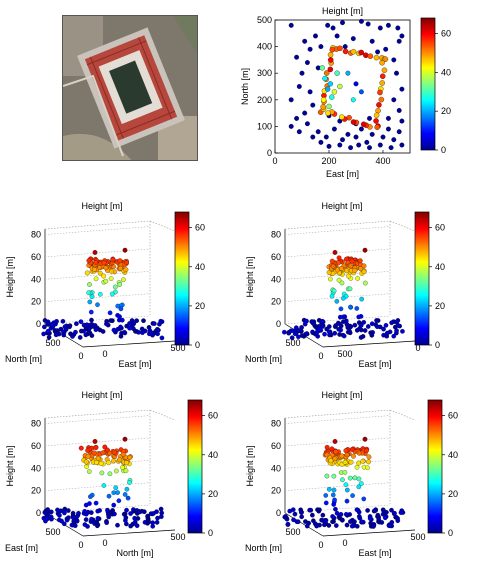  What do you see at coordinates (130, 88) in the screenshot?
I see `aerial-photo-drawing` at bounding box center [130, 88].